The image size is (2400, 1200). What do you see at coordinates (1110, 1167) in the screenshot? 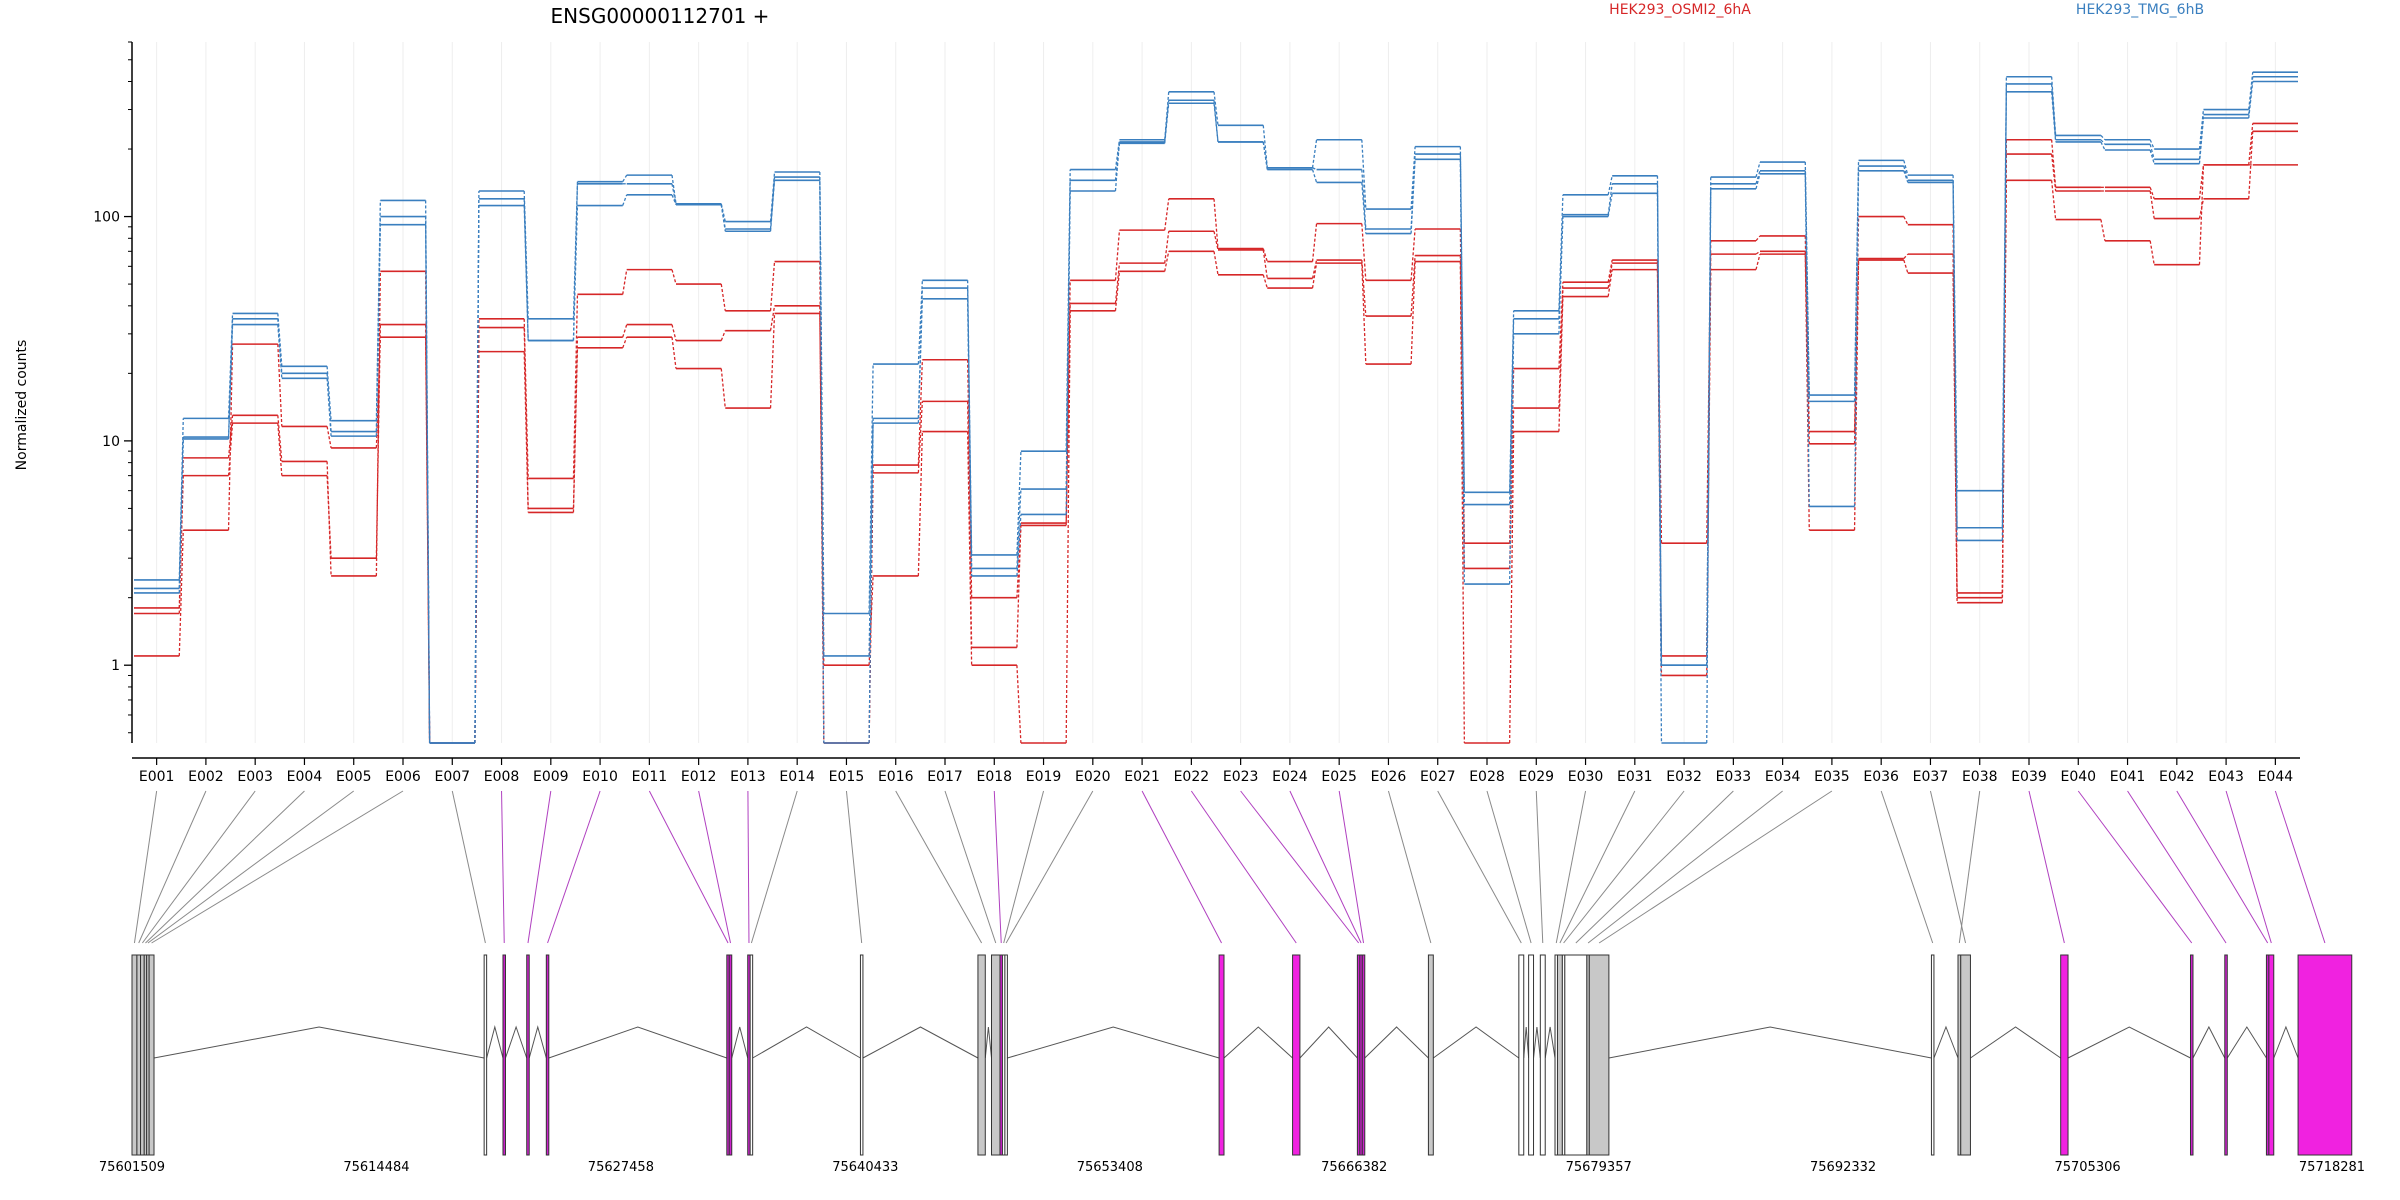
I see `genomic-coordinate-label: 75653408` at bounding box center [1110, 1167].